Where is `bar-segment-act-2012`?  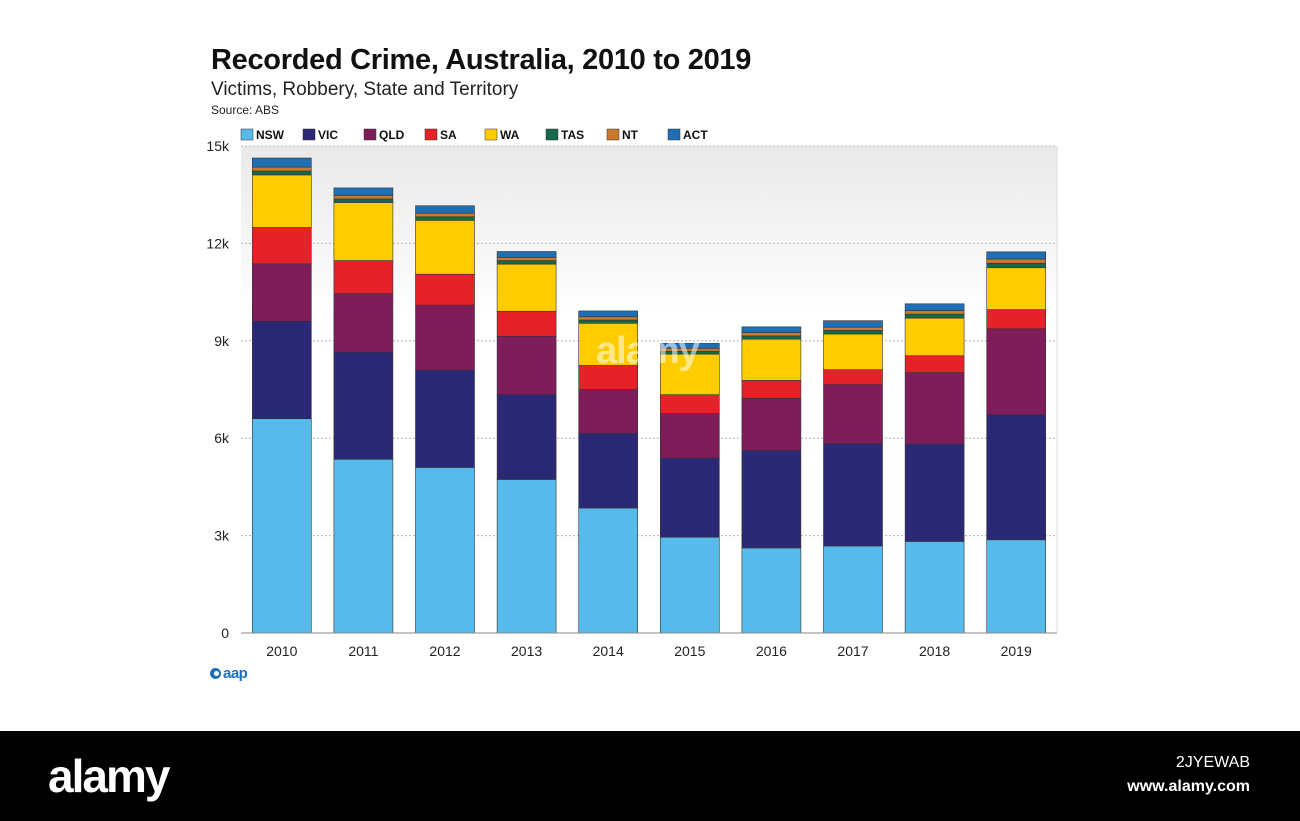
bar-segment-act-2012 is located at coordinates (445, 209).